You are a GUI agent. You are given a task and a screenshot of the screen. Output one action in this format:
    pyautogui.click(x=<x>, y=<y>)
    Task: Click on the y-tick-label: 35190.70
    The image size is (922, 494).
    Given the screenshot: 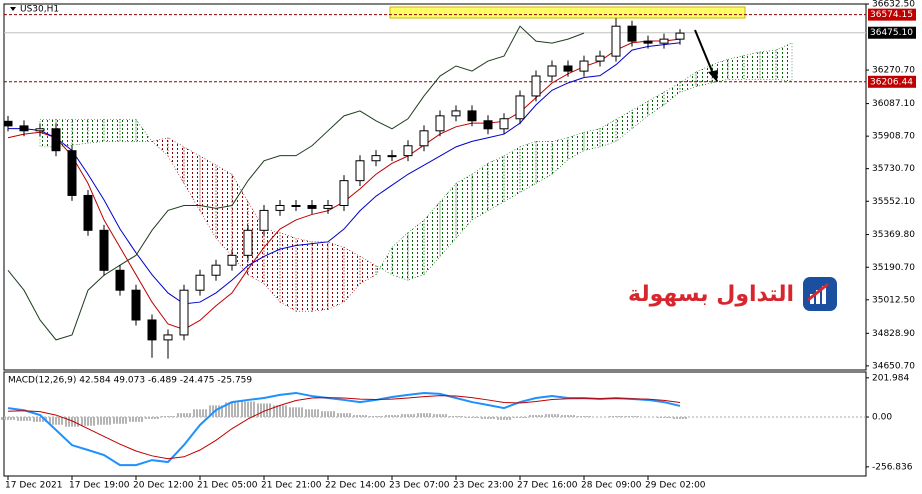 What is the action you would take?
    pyautogui.click(x=893, y=268)
    